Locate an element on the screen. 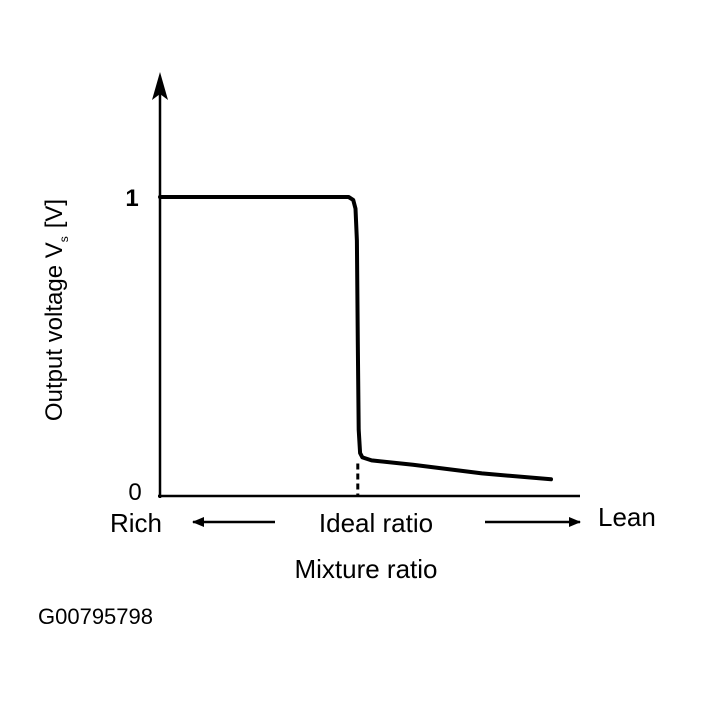 The width and height of the screenshot is (703, 706). x-axis-label: Mixture ratio is located at coordinates (365, 569).